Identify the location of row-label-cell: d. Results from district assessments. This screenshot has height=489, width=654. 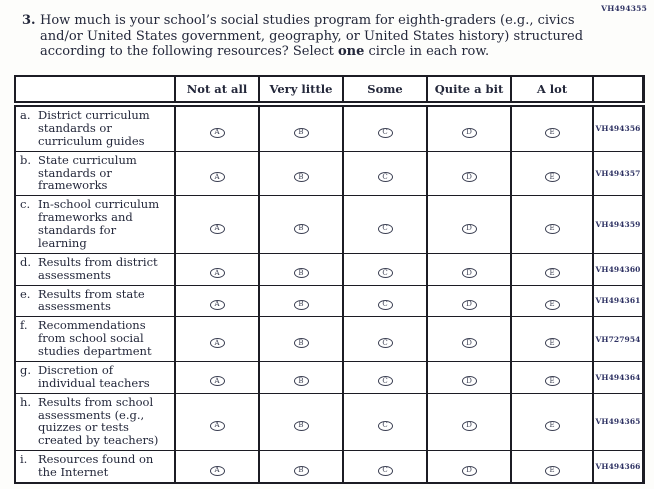
(95, 269).